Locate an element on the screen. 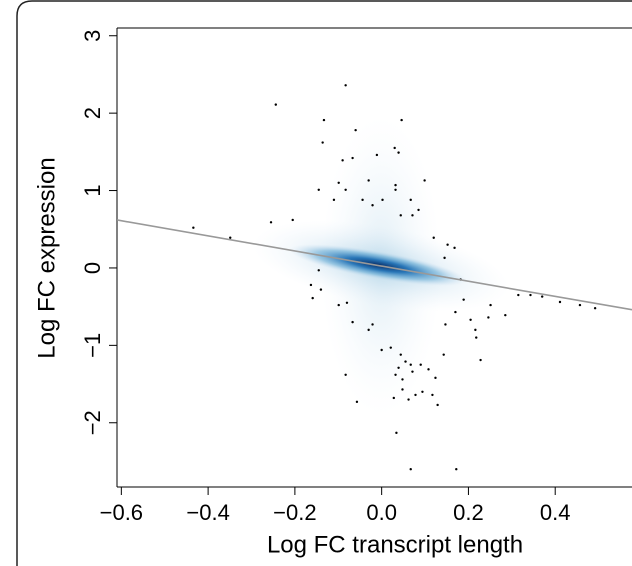  y-tick-label: 0 is located at coordinates (92, 268).